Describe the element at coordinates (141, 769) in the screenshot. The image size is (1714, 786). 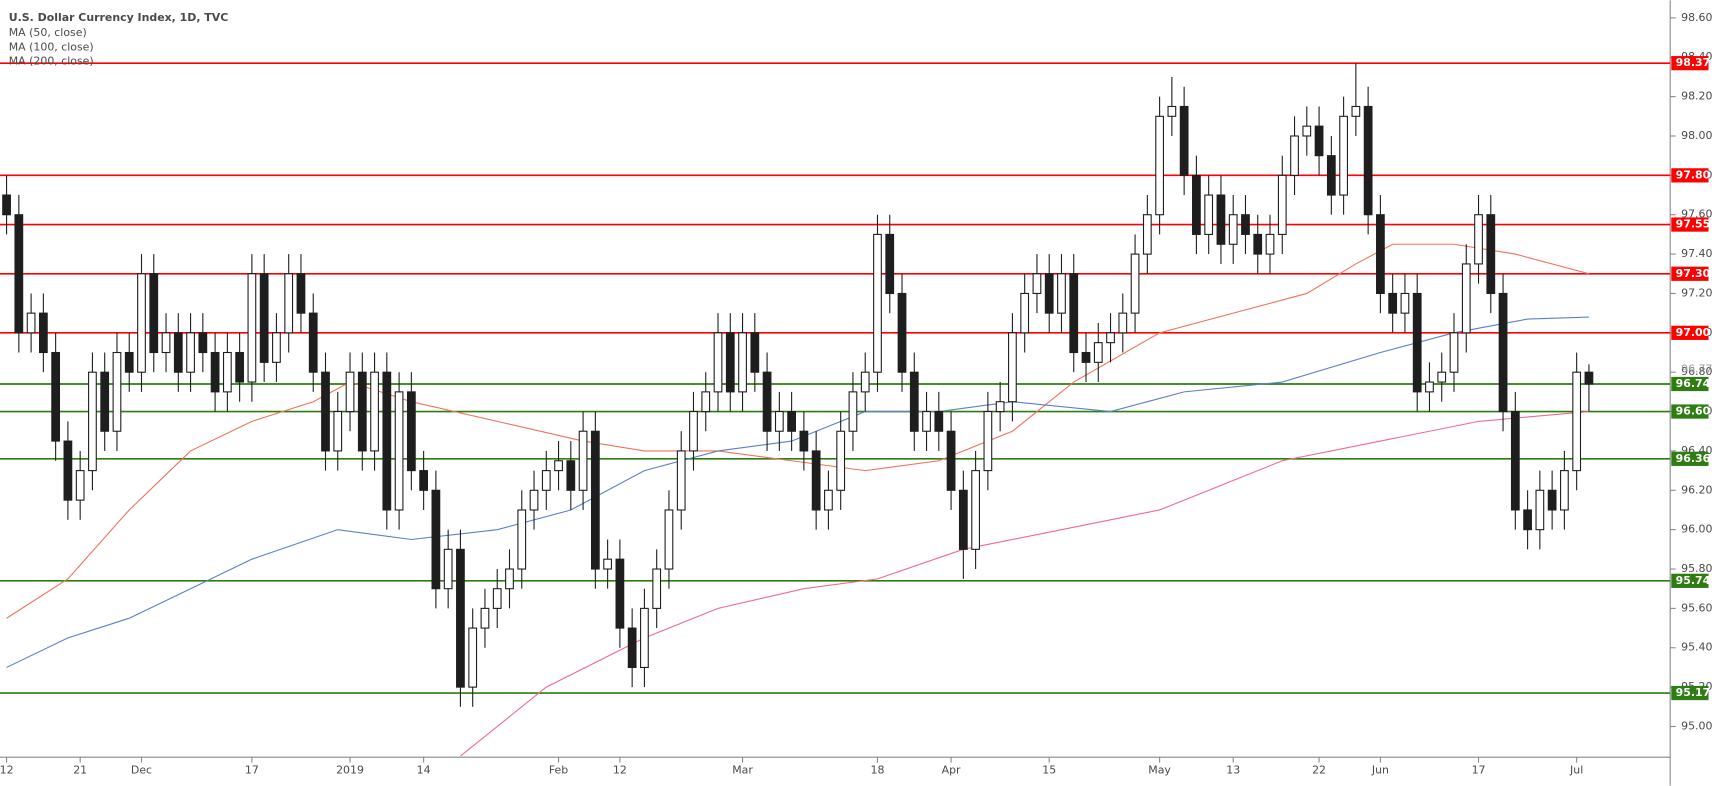
I see `x-tick-label: Dec` at that location.